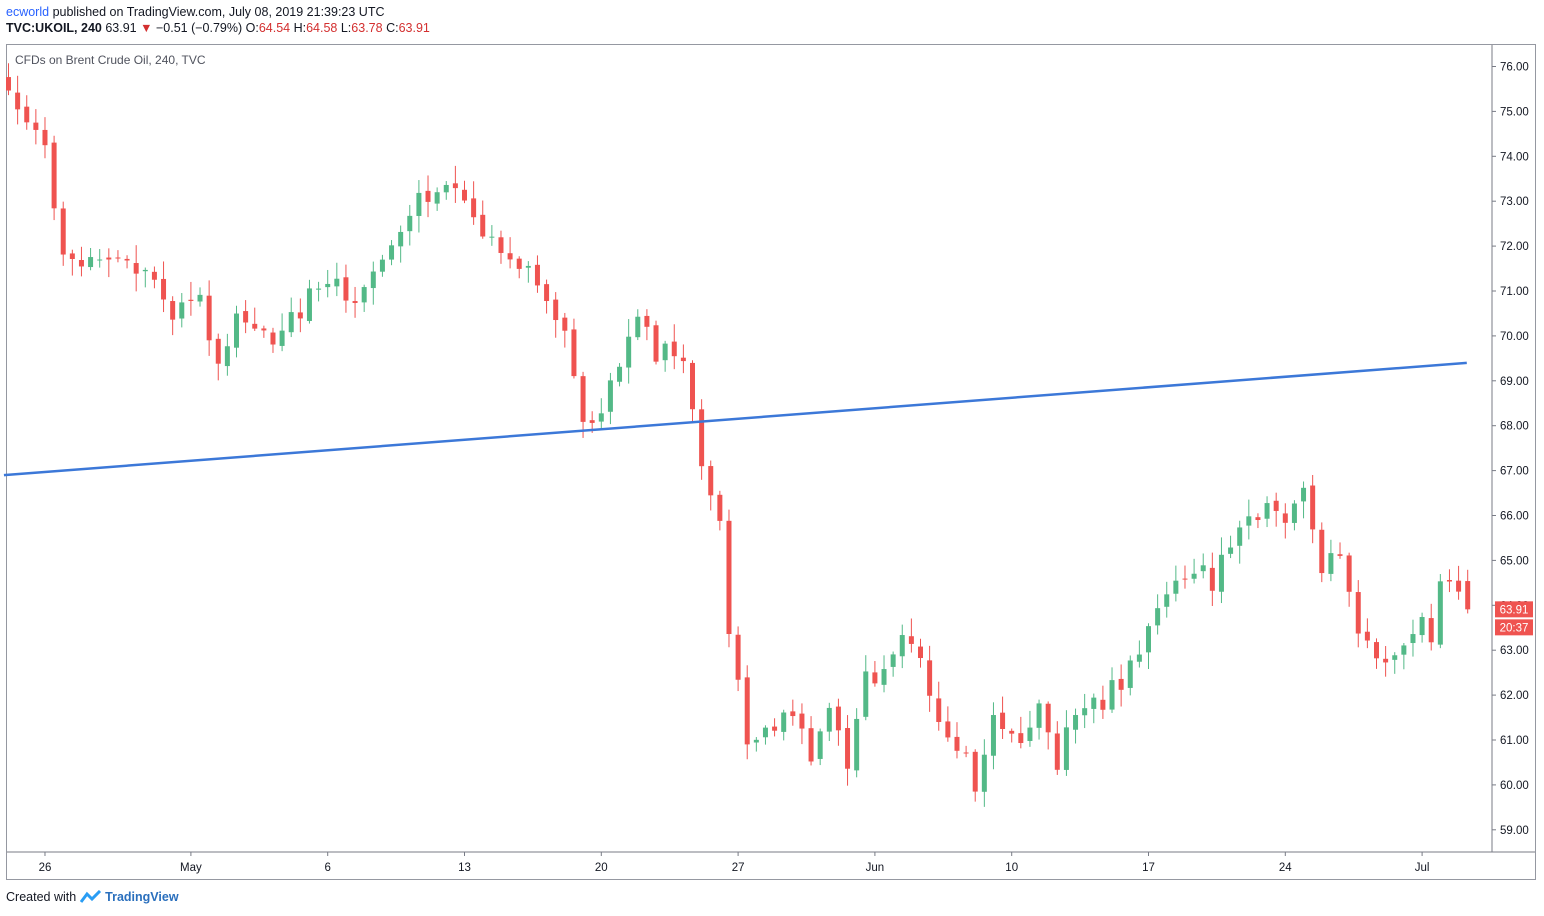 The image size is (1544, 916). I want to click on y-tick-label: 66.00, so click(1514, 517).